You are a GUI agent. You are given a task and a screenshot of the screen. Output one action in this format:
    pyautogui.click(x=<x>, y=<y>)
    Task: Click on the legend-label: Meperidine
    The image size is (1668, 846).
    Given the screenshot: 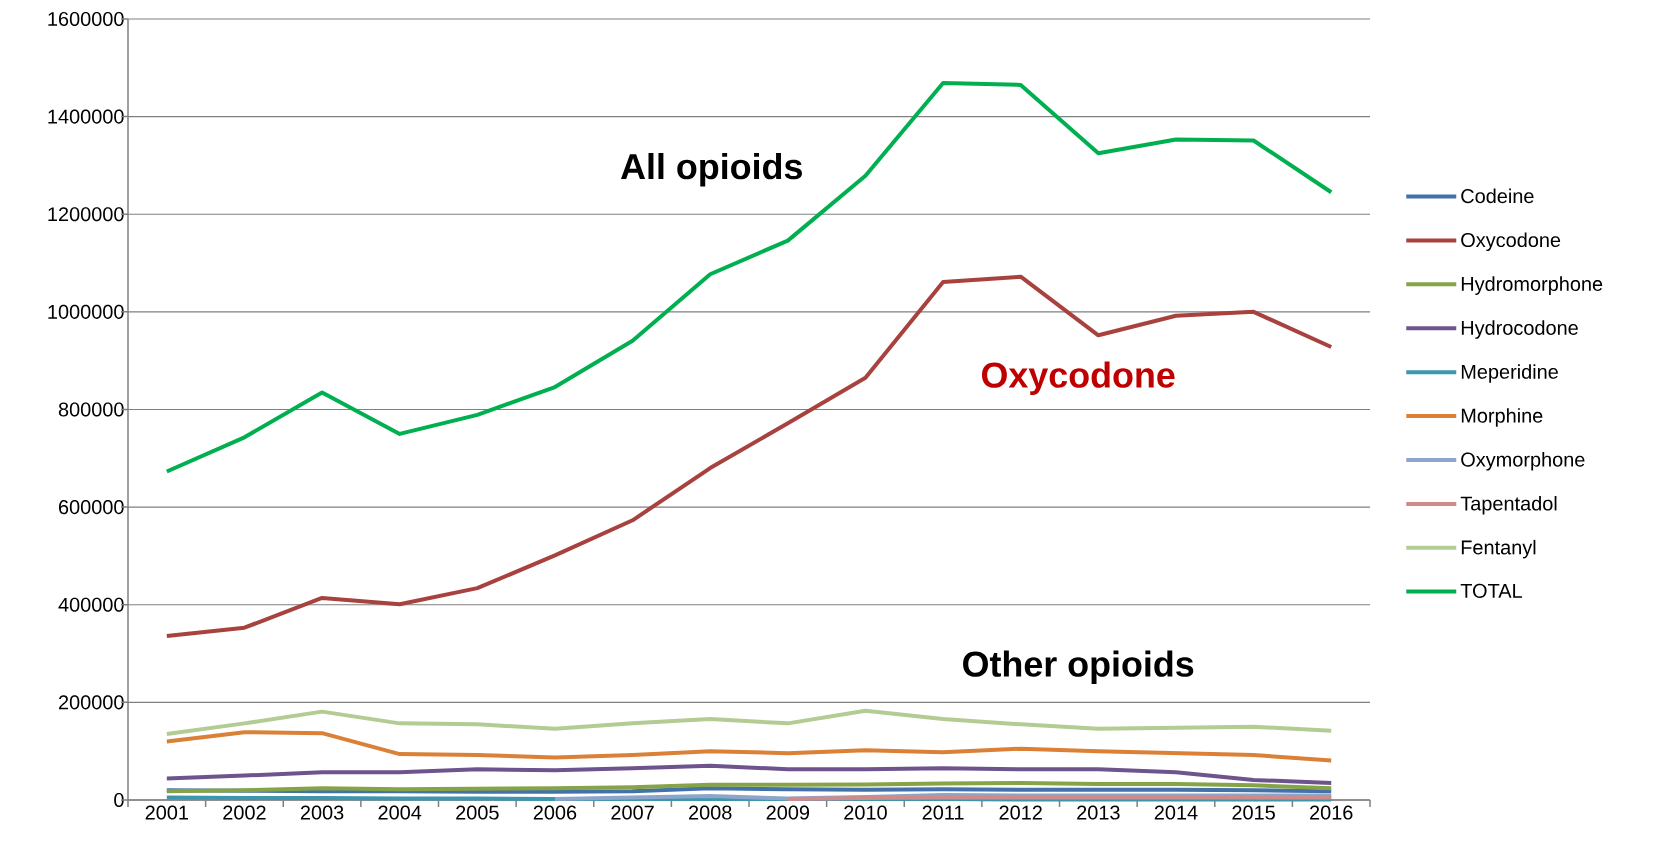 What is the action you would take?
    pyautogui.click(x=1509, y=373)
    